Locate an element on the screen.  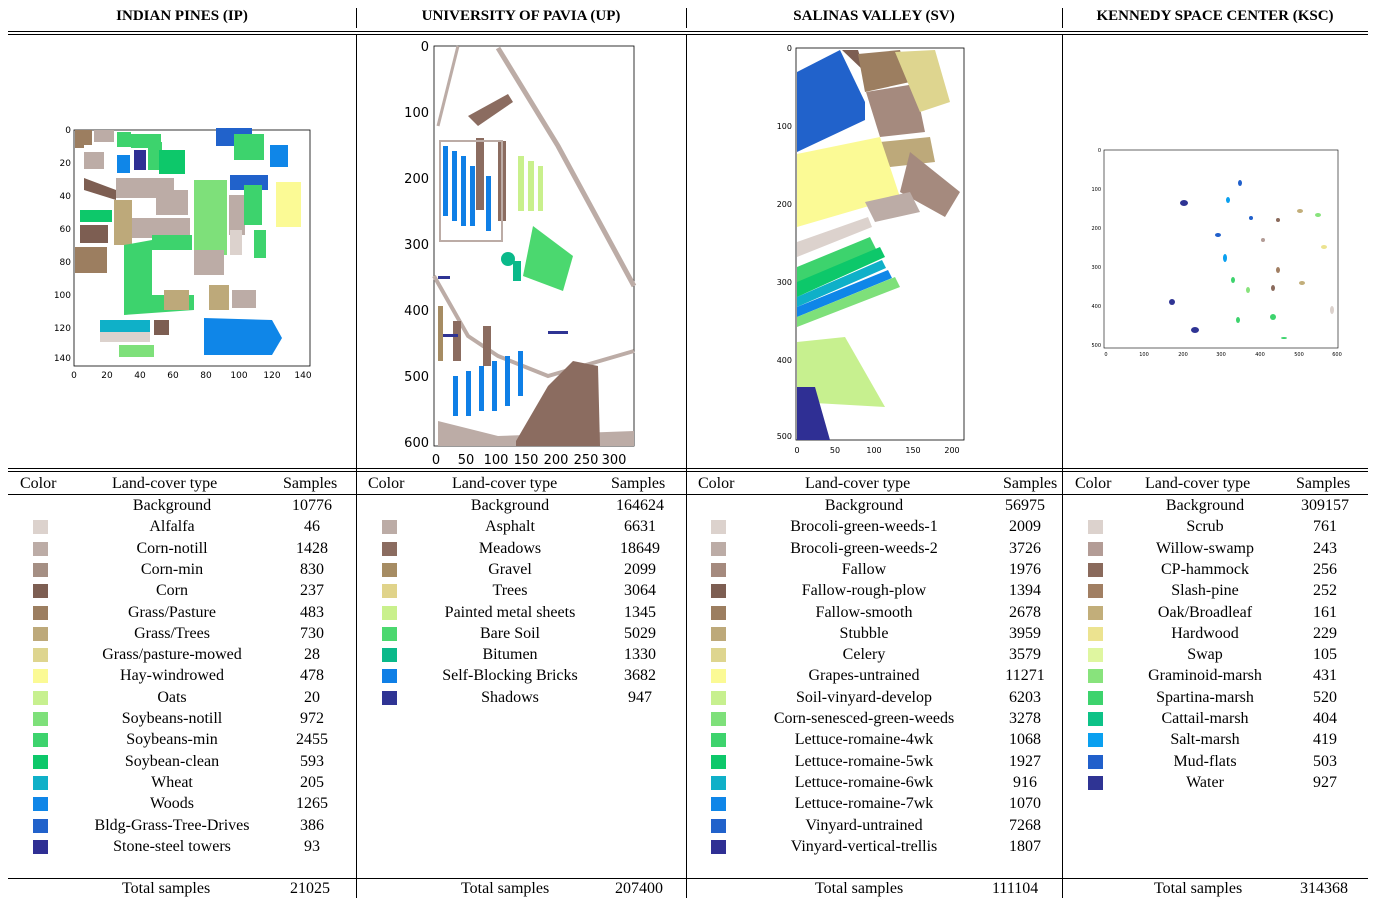
rule-total is located at coordinates (688, 878).